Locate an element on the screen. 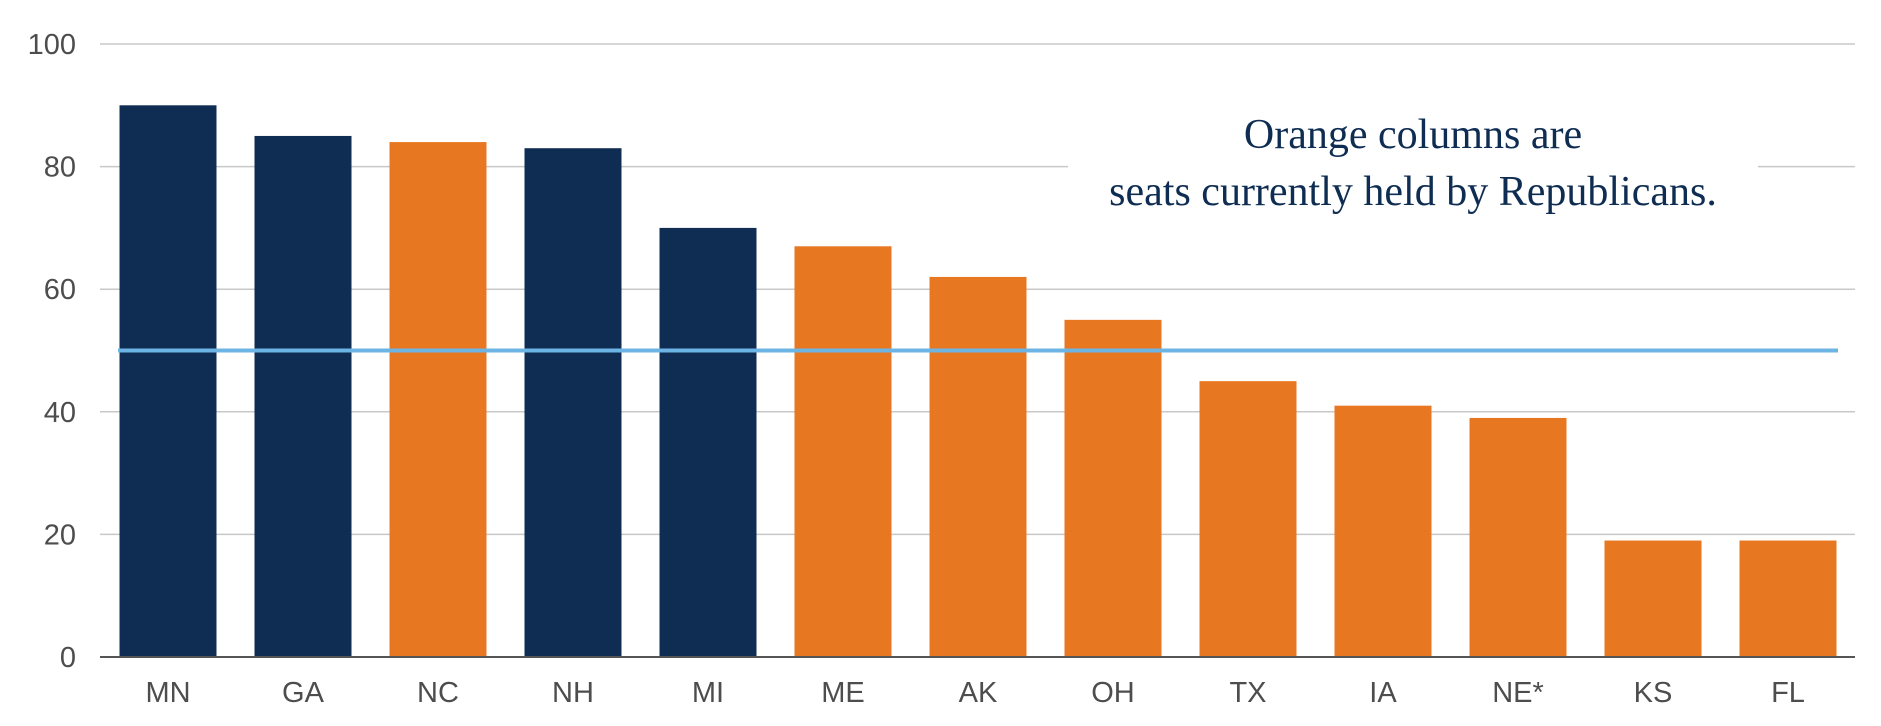  annotation-background is located at coordinates (1413, 164).